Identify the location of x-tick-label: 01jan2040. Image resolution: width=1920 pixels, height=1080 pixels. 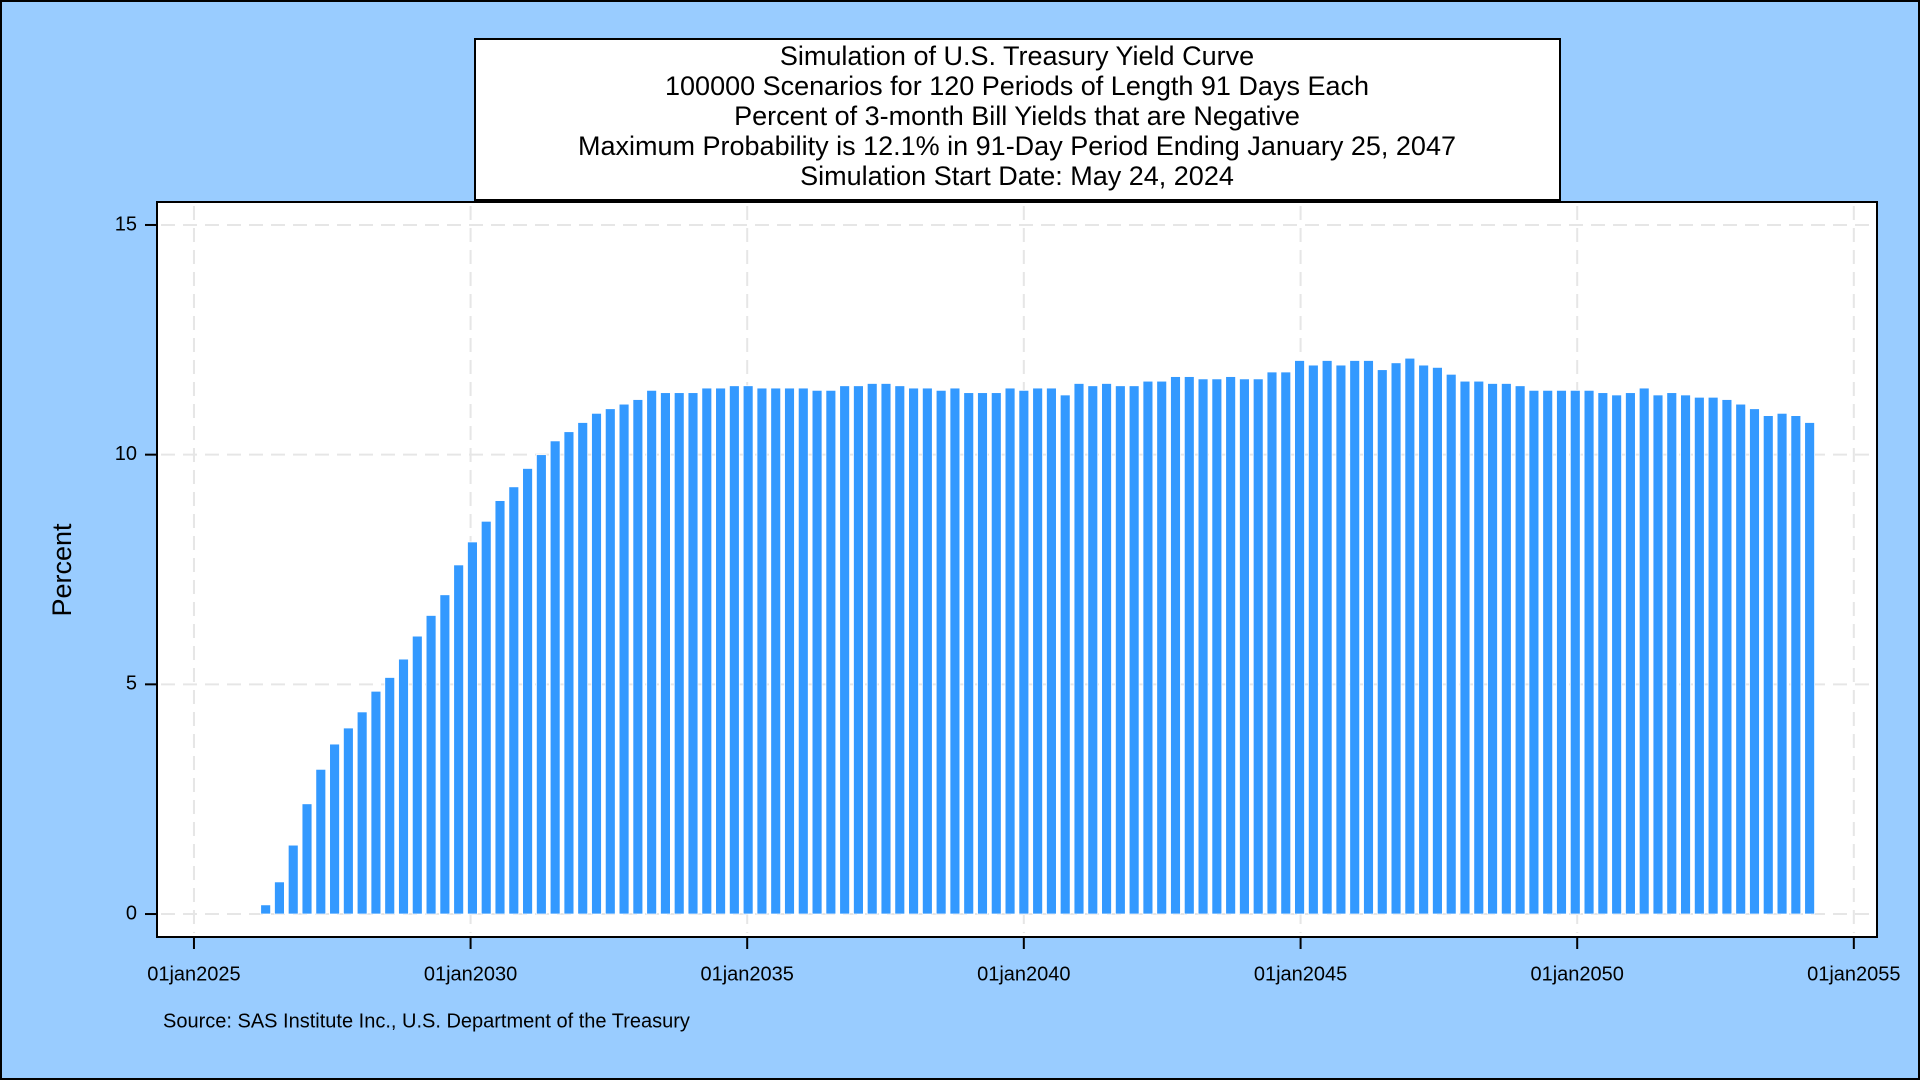
(1023, 974).